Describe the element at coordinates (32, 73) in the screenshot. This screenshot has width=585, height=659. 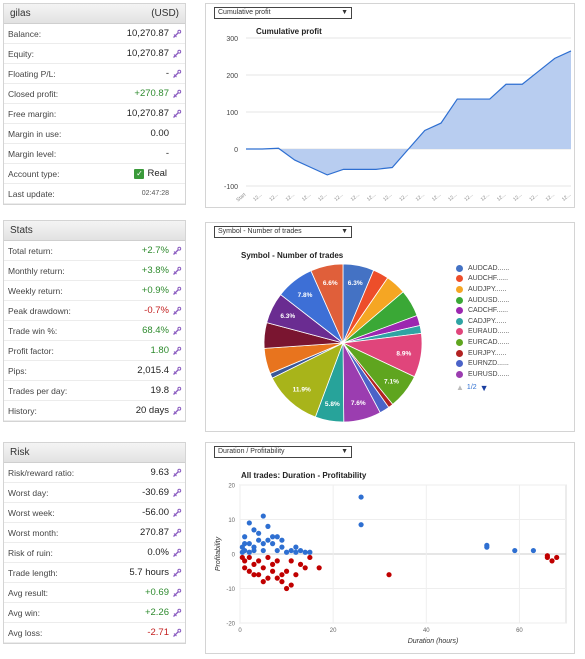
I see `row-label: Floating P/L:` at that location.